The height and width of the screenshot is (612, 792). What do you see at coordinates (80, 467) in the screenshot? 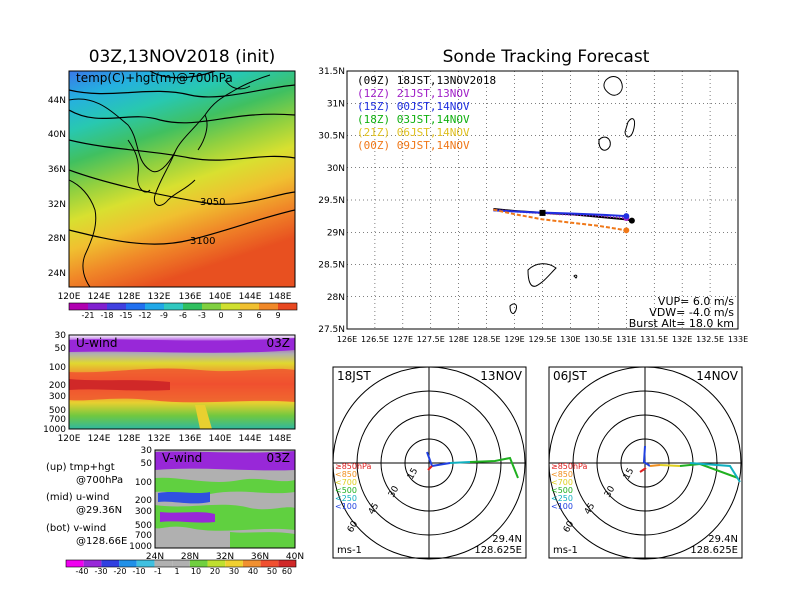
I see `note-line: (up) tmp+hgt` at bounding box center [80, 467].